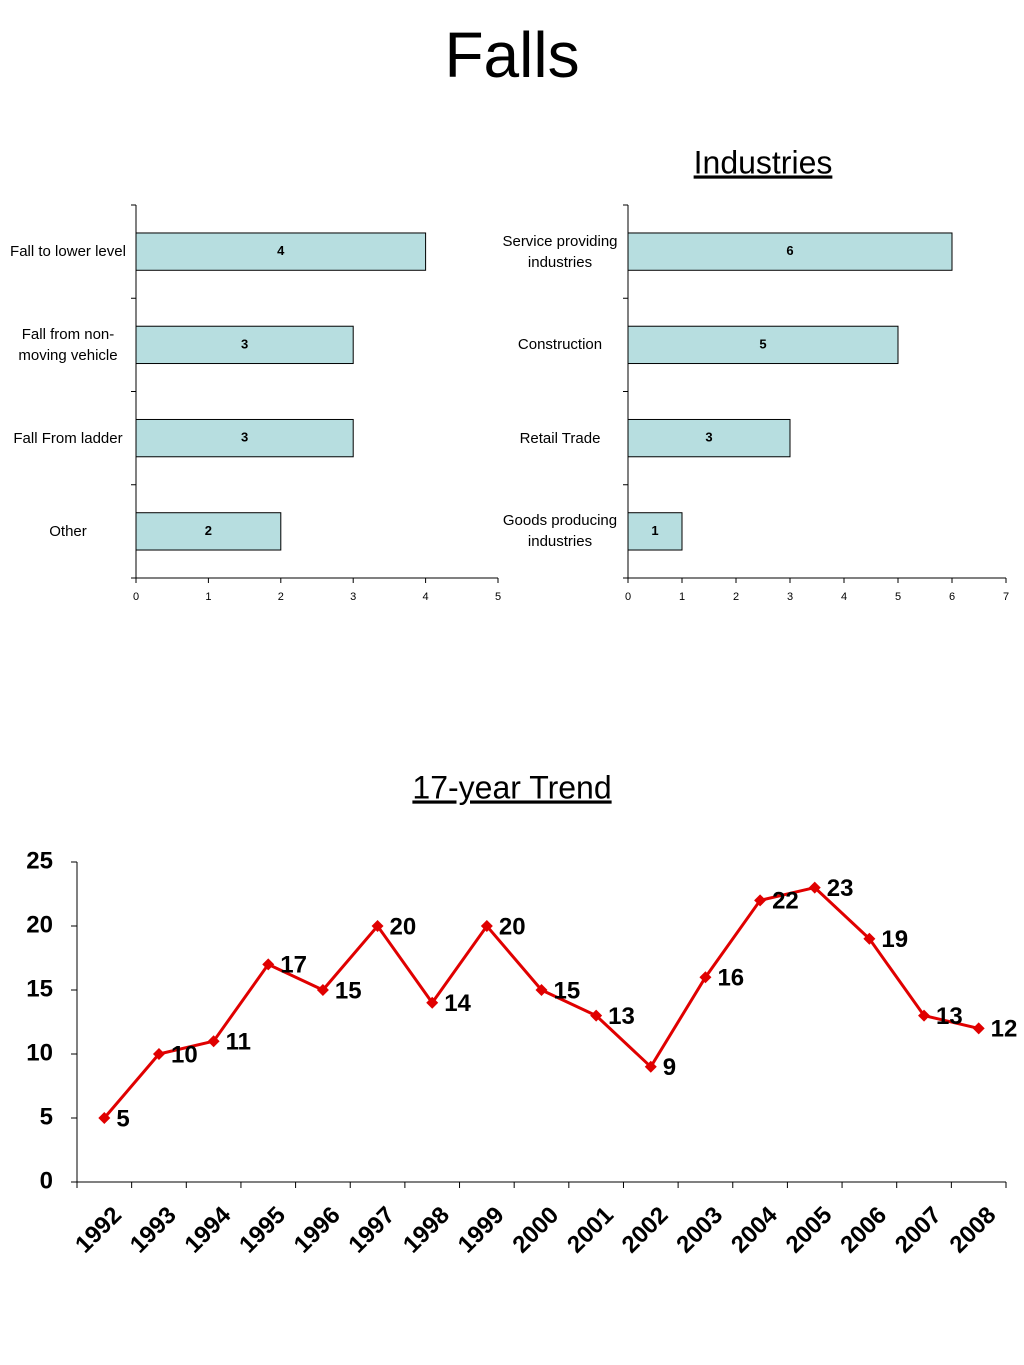 This screenshot has height=1365, width=1024. I want to click on data-label: 16, so click(730, 978).